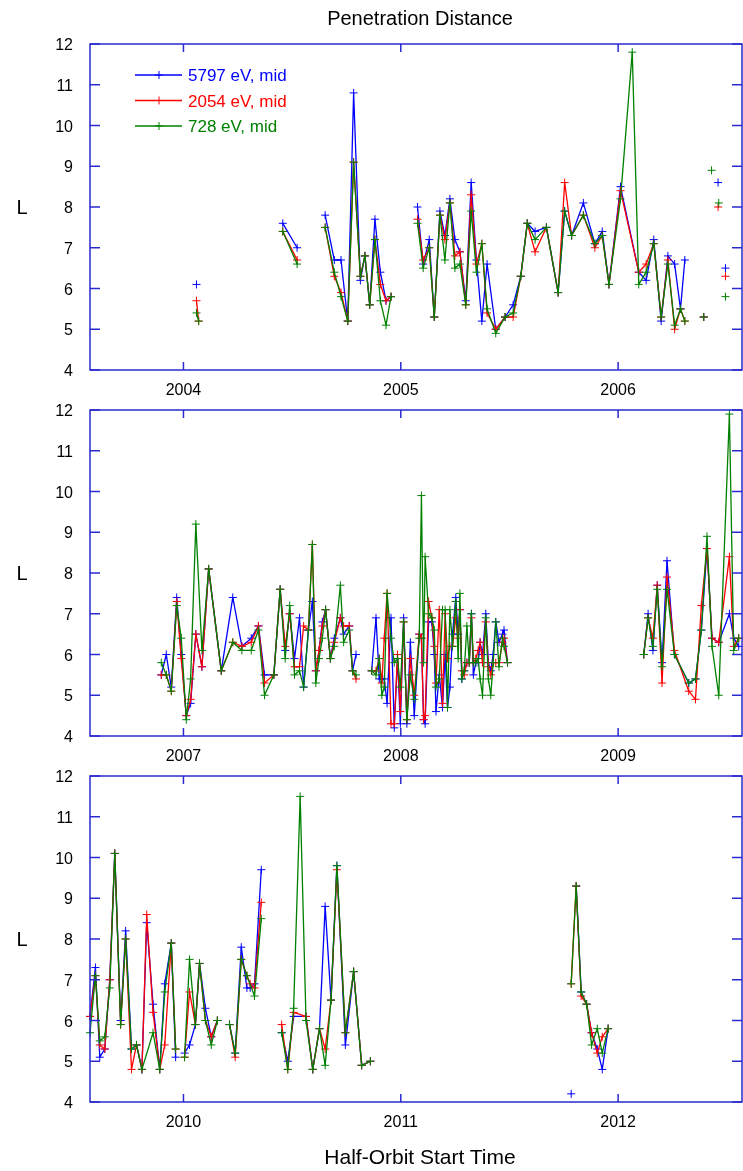 The image size is (743, 1171). I want to click on x-tick-label: 2011, so click(401, 1121).